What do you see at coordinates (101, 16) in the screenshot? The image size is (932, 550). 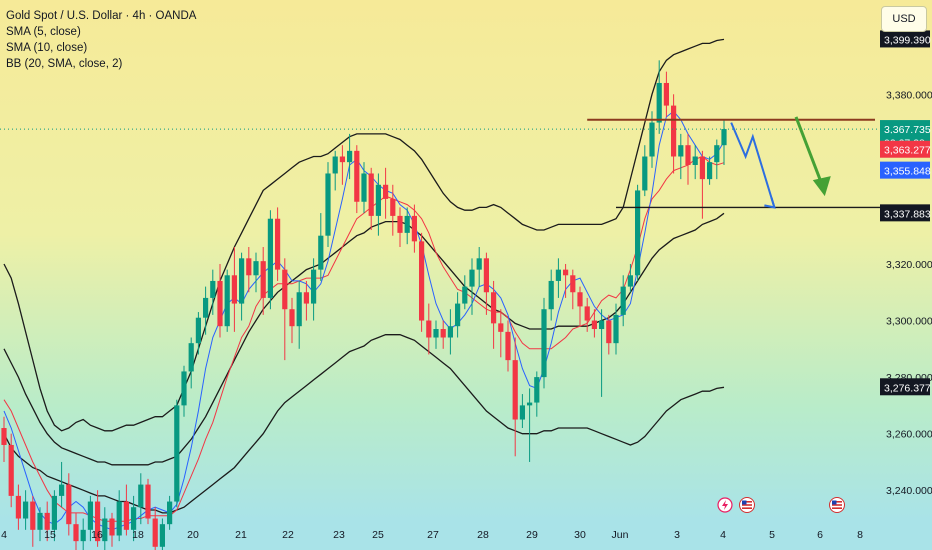 I see `symbol-title: Gold Spot / U.S. Dollar · 4h · OANDA` at bounding box center [101, 16].